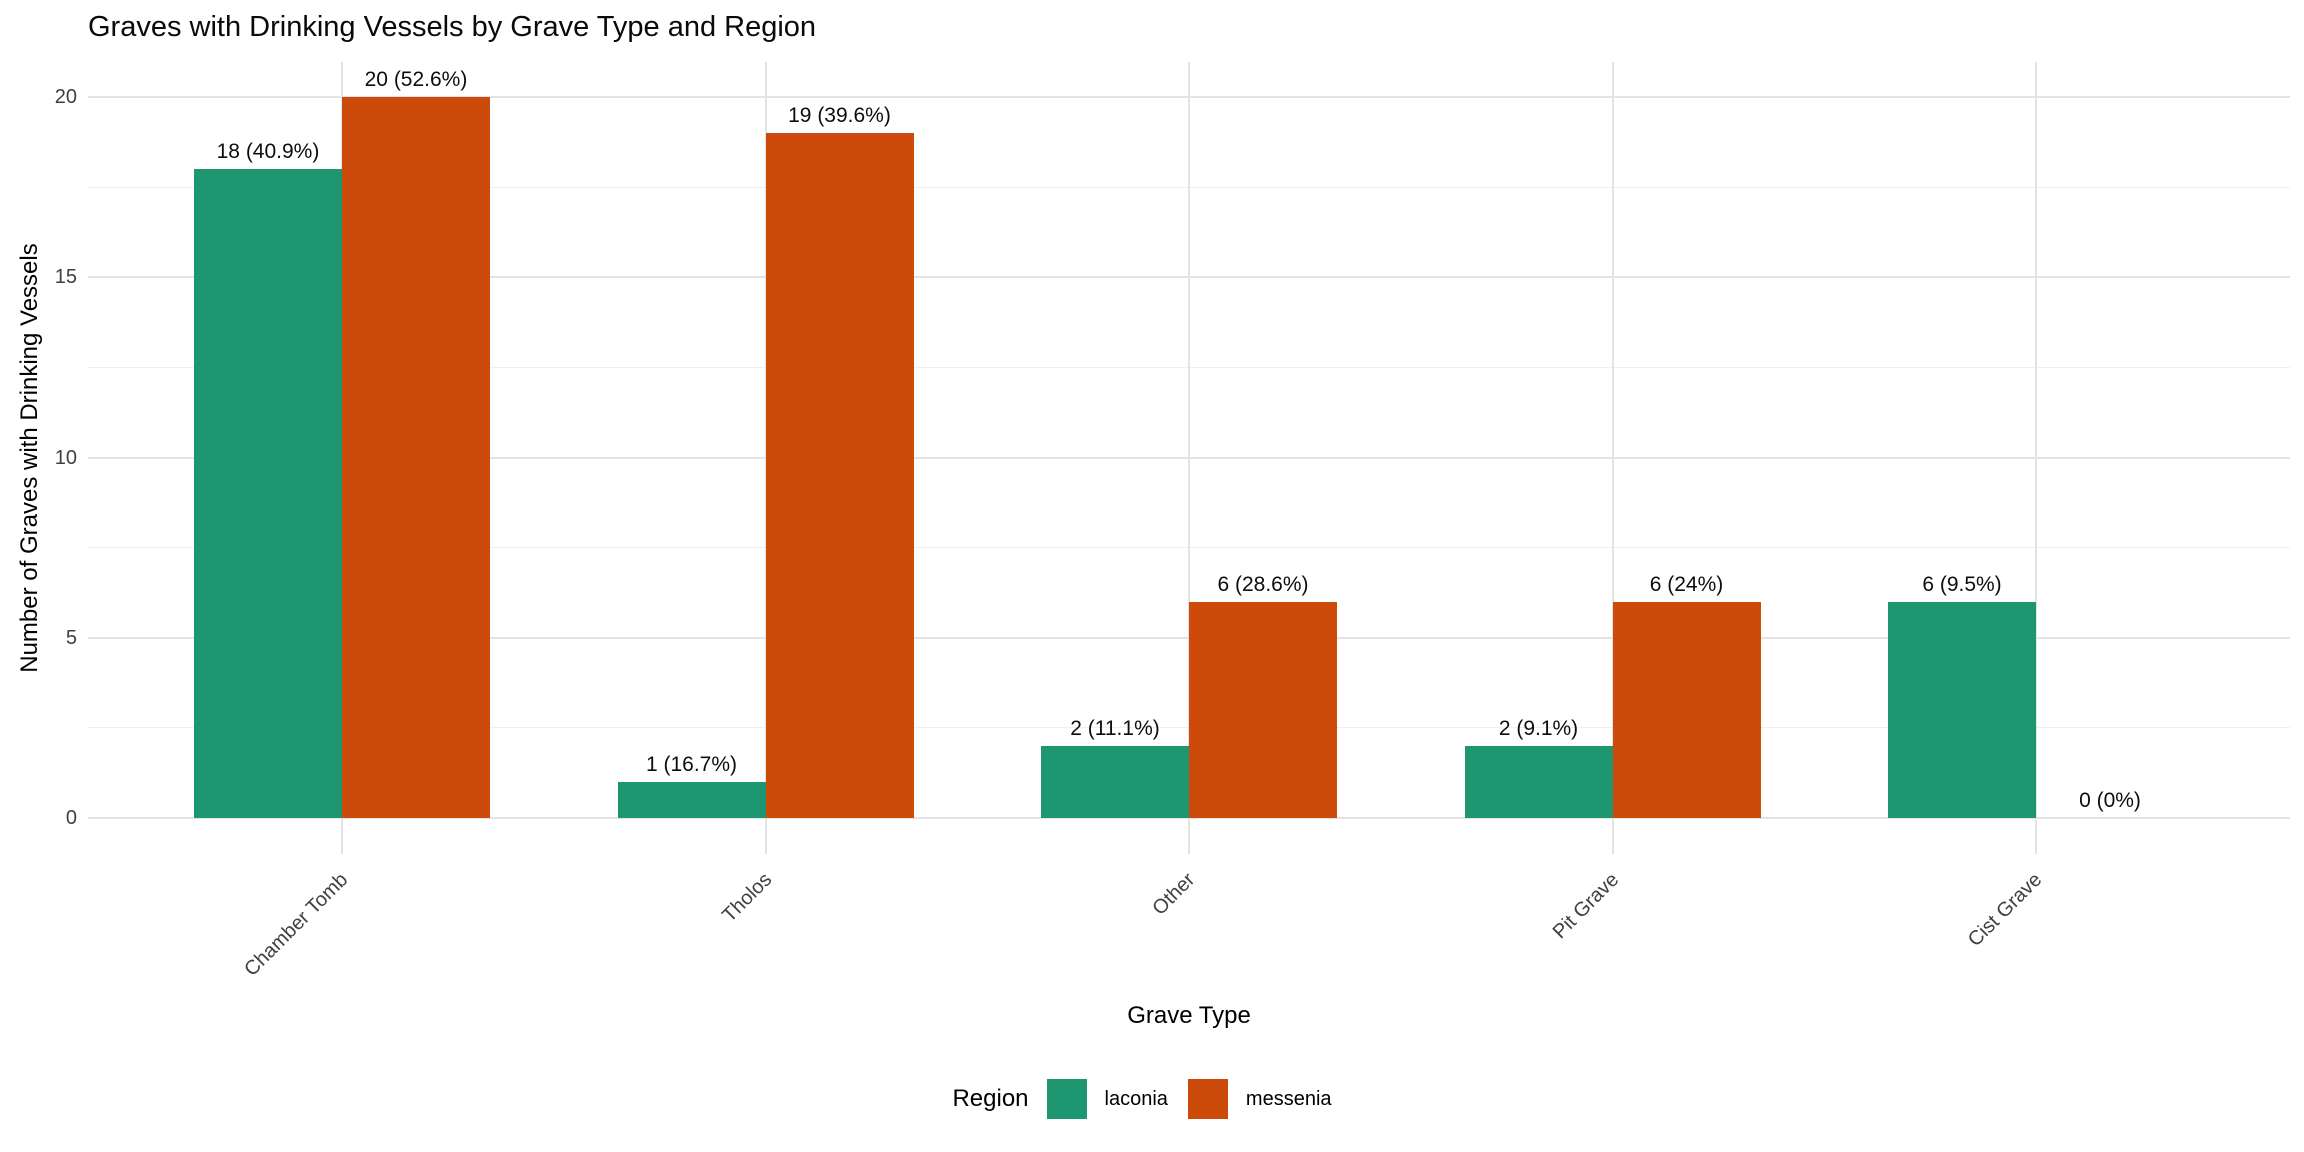  I want to click on bar-value-label: 6 (9.5%), so click(1962, 584).